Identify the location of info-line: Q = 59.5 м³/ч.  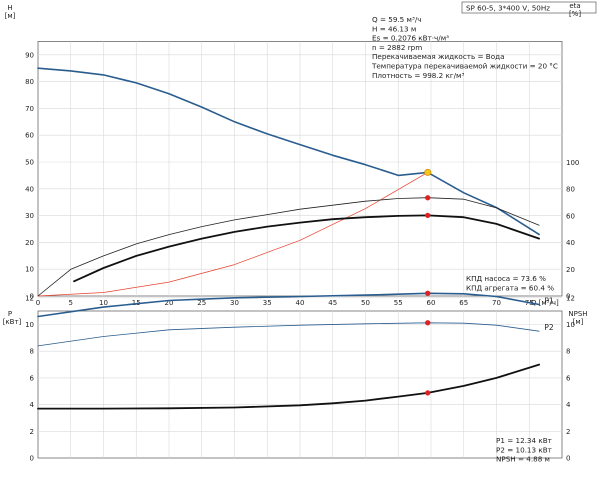
(397, 19).